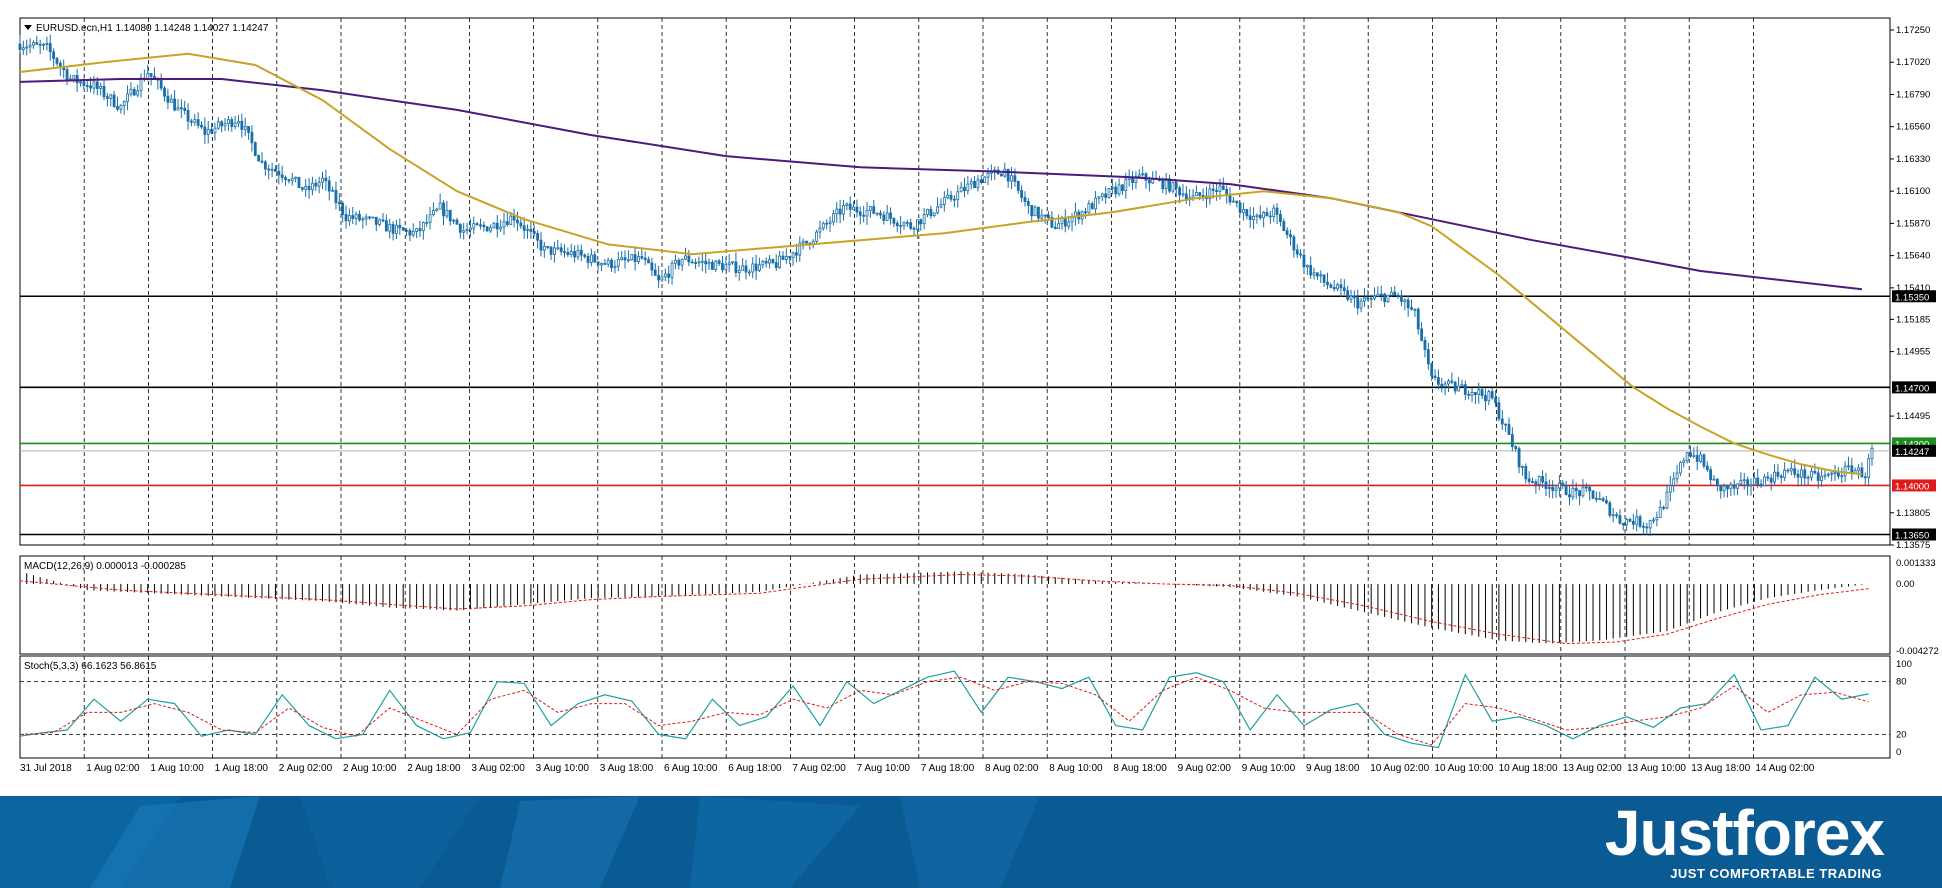 This screenshot has height=888, width=1942. What do you see at coordinates (1913, 127) in the screenshot?
I see `price-tick-label: 1.16560` at bounding box center [1913, 127].